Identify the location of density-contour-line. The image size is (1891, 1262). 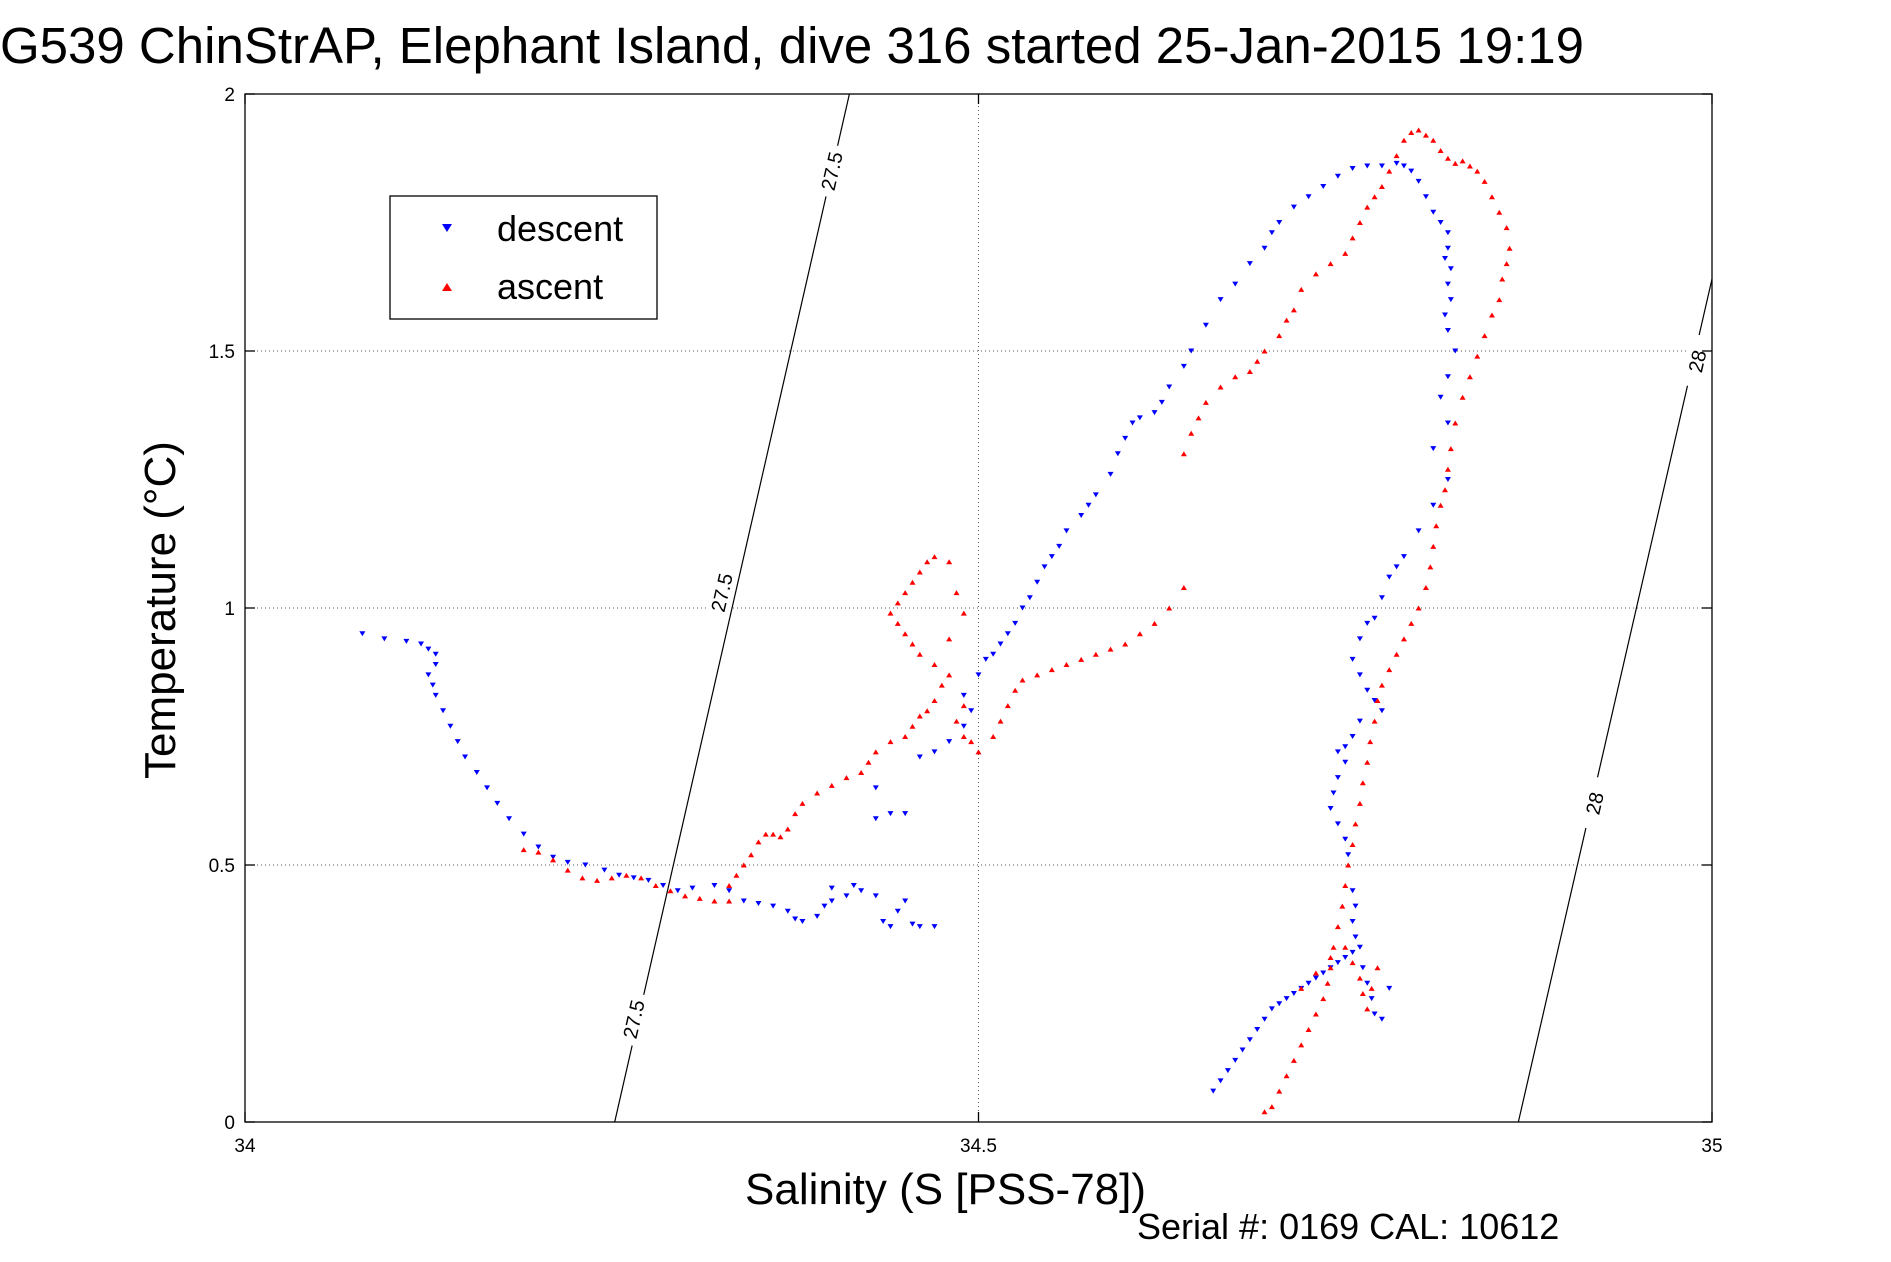
(1615, 700).